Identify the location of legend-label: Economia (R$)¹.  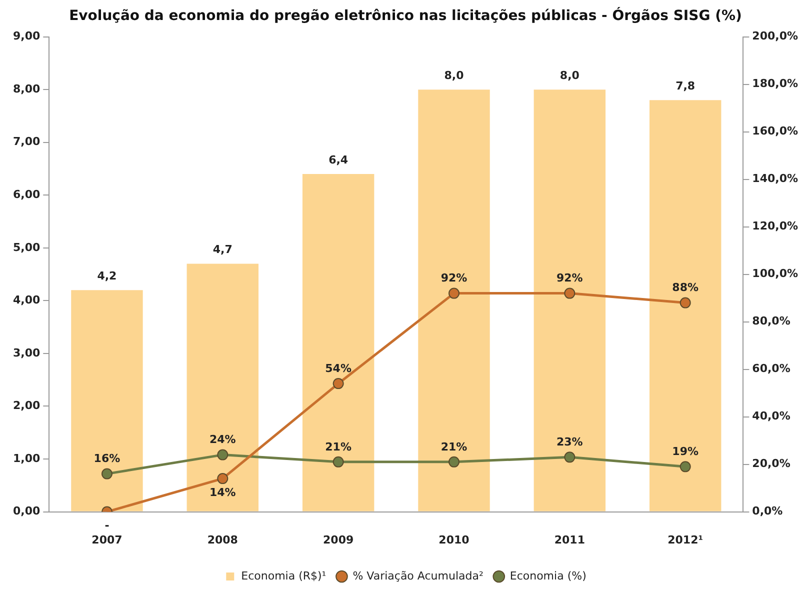
(283, 575).